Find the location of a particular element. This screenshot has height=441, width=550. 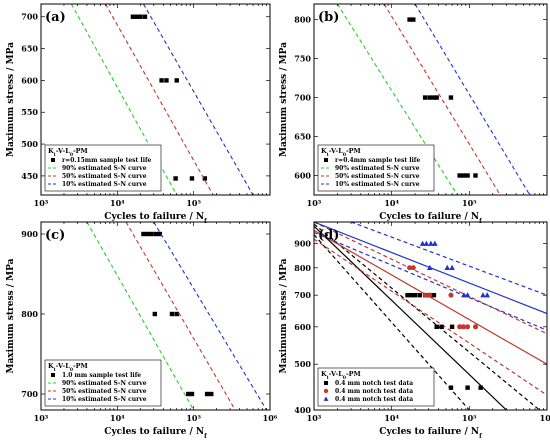

y-tick-label: 750 is located at coordinates (302, 59).